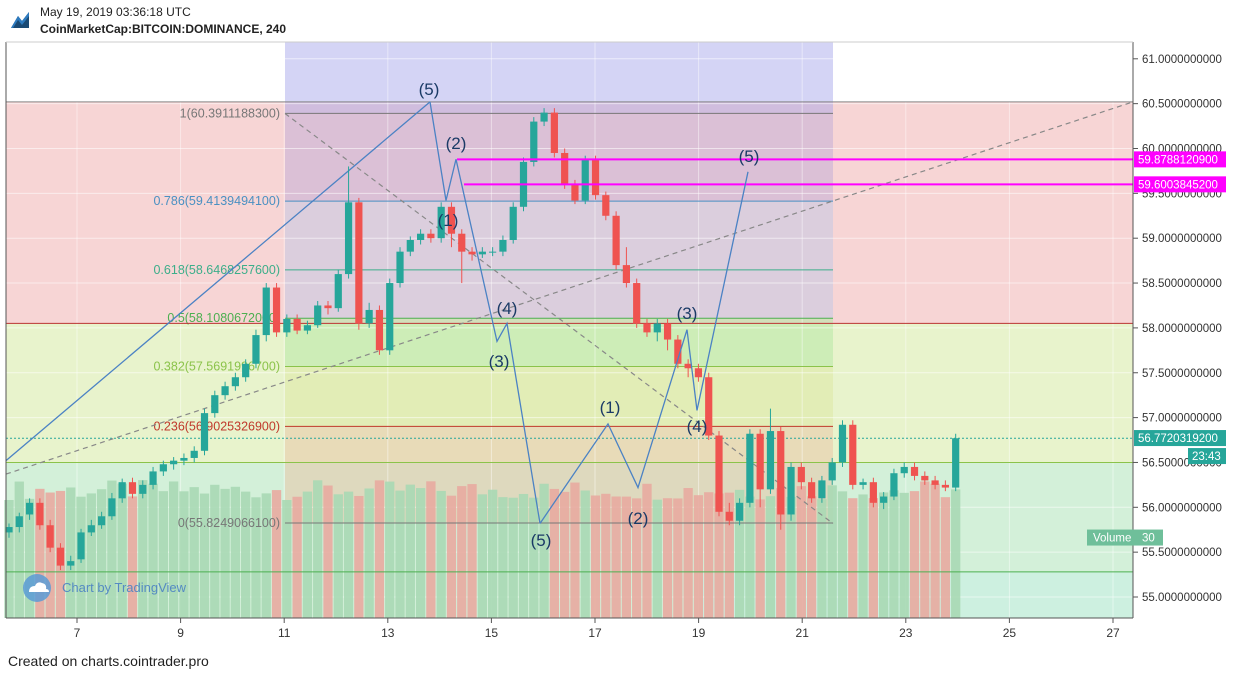 Image resolution: width=1234 pixels, height=677 pixels. What do you see at coordinates (595, 633) in the screenshot?
I see `x-tick-label: 17` at bounding box center [595, 633].